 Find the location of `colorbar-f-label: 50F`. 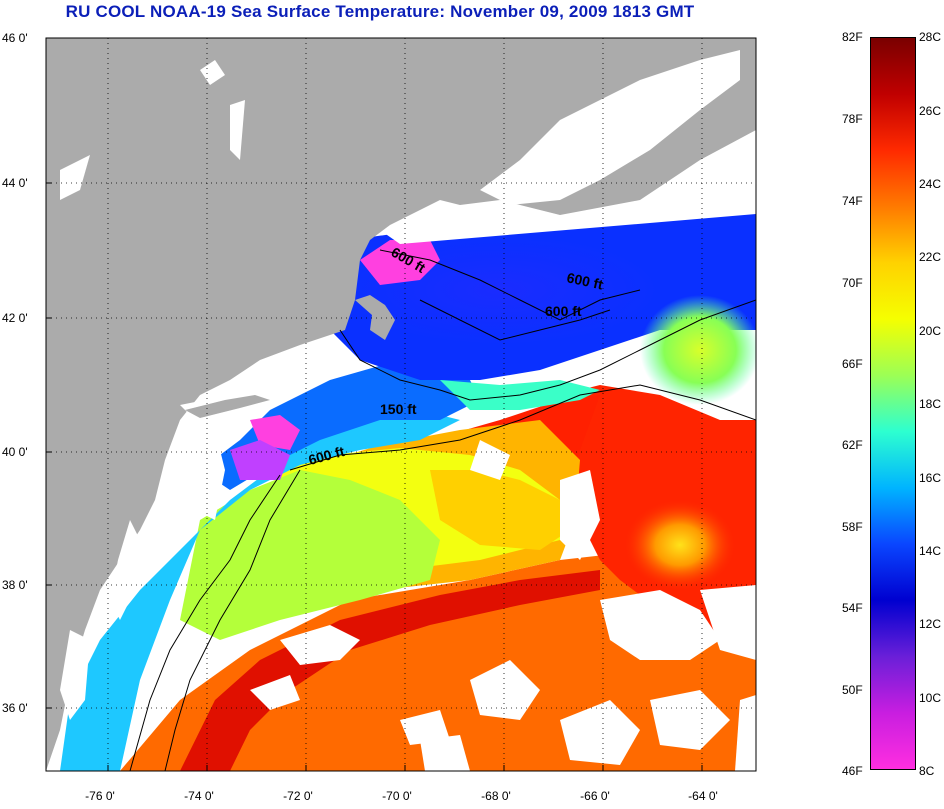

colorbar-f-label: 50F is located at coordinates (852, 690).